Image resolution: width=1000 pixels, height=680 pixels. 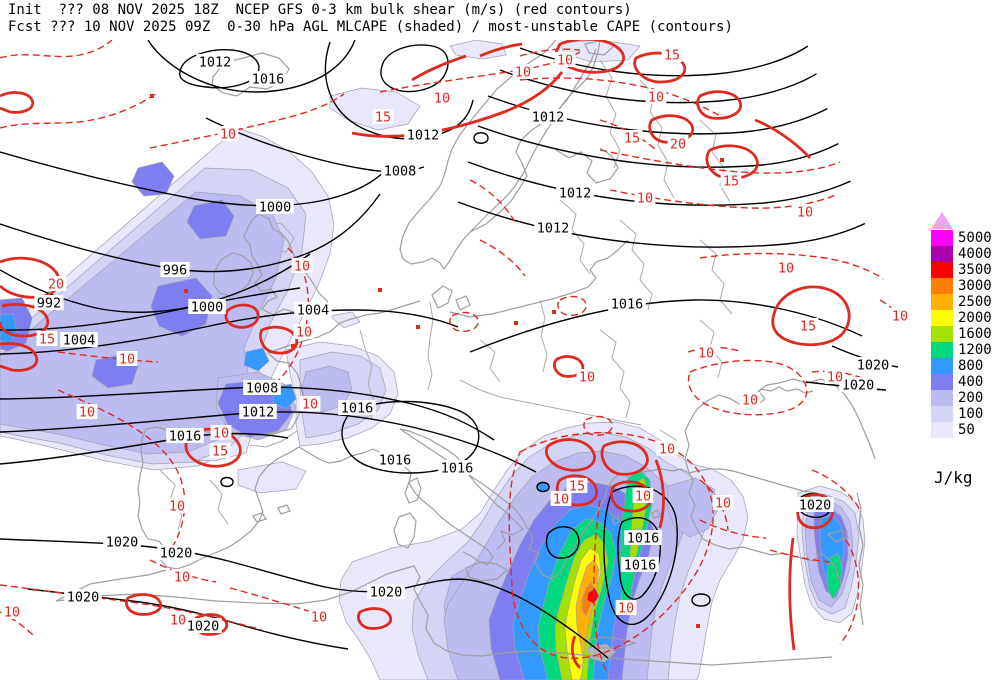 I want to click on legend-value: 2500, so click(x=975, y=302).